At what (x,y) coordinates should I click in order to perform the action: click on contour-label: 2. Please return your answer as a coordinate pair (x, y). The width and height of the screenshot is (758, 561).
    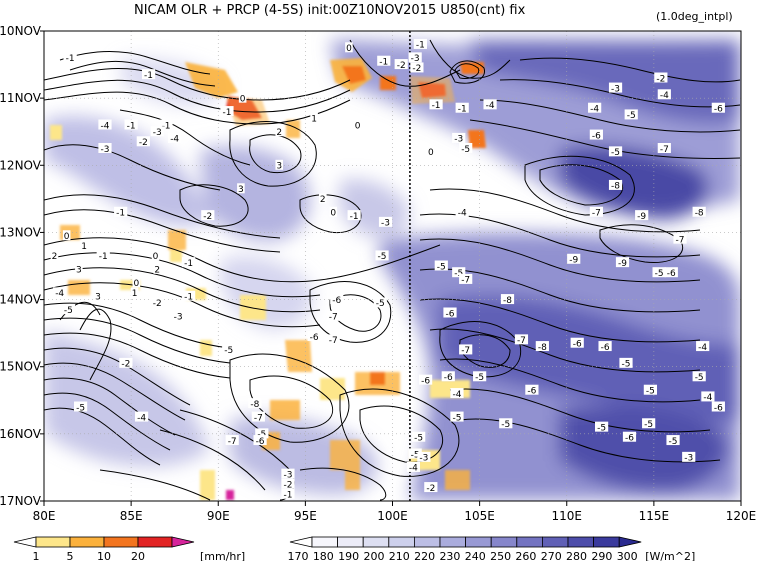
    Looking at the image, I should click on (279, 133).